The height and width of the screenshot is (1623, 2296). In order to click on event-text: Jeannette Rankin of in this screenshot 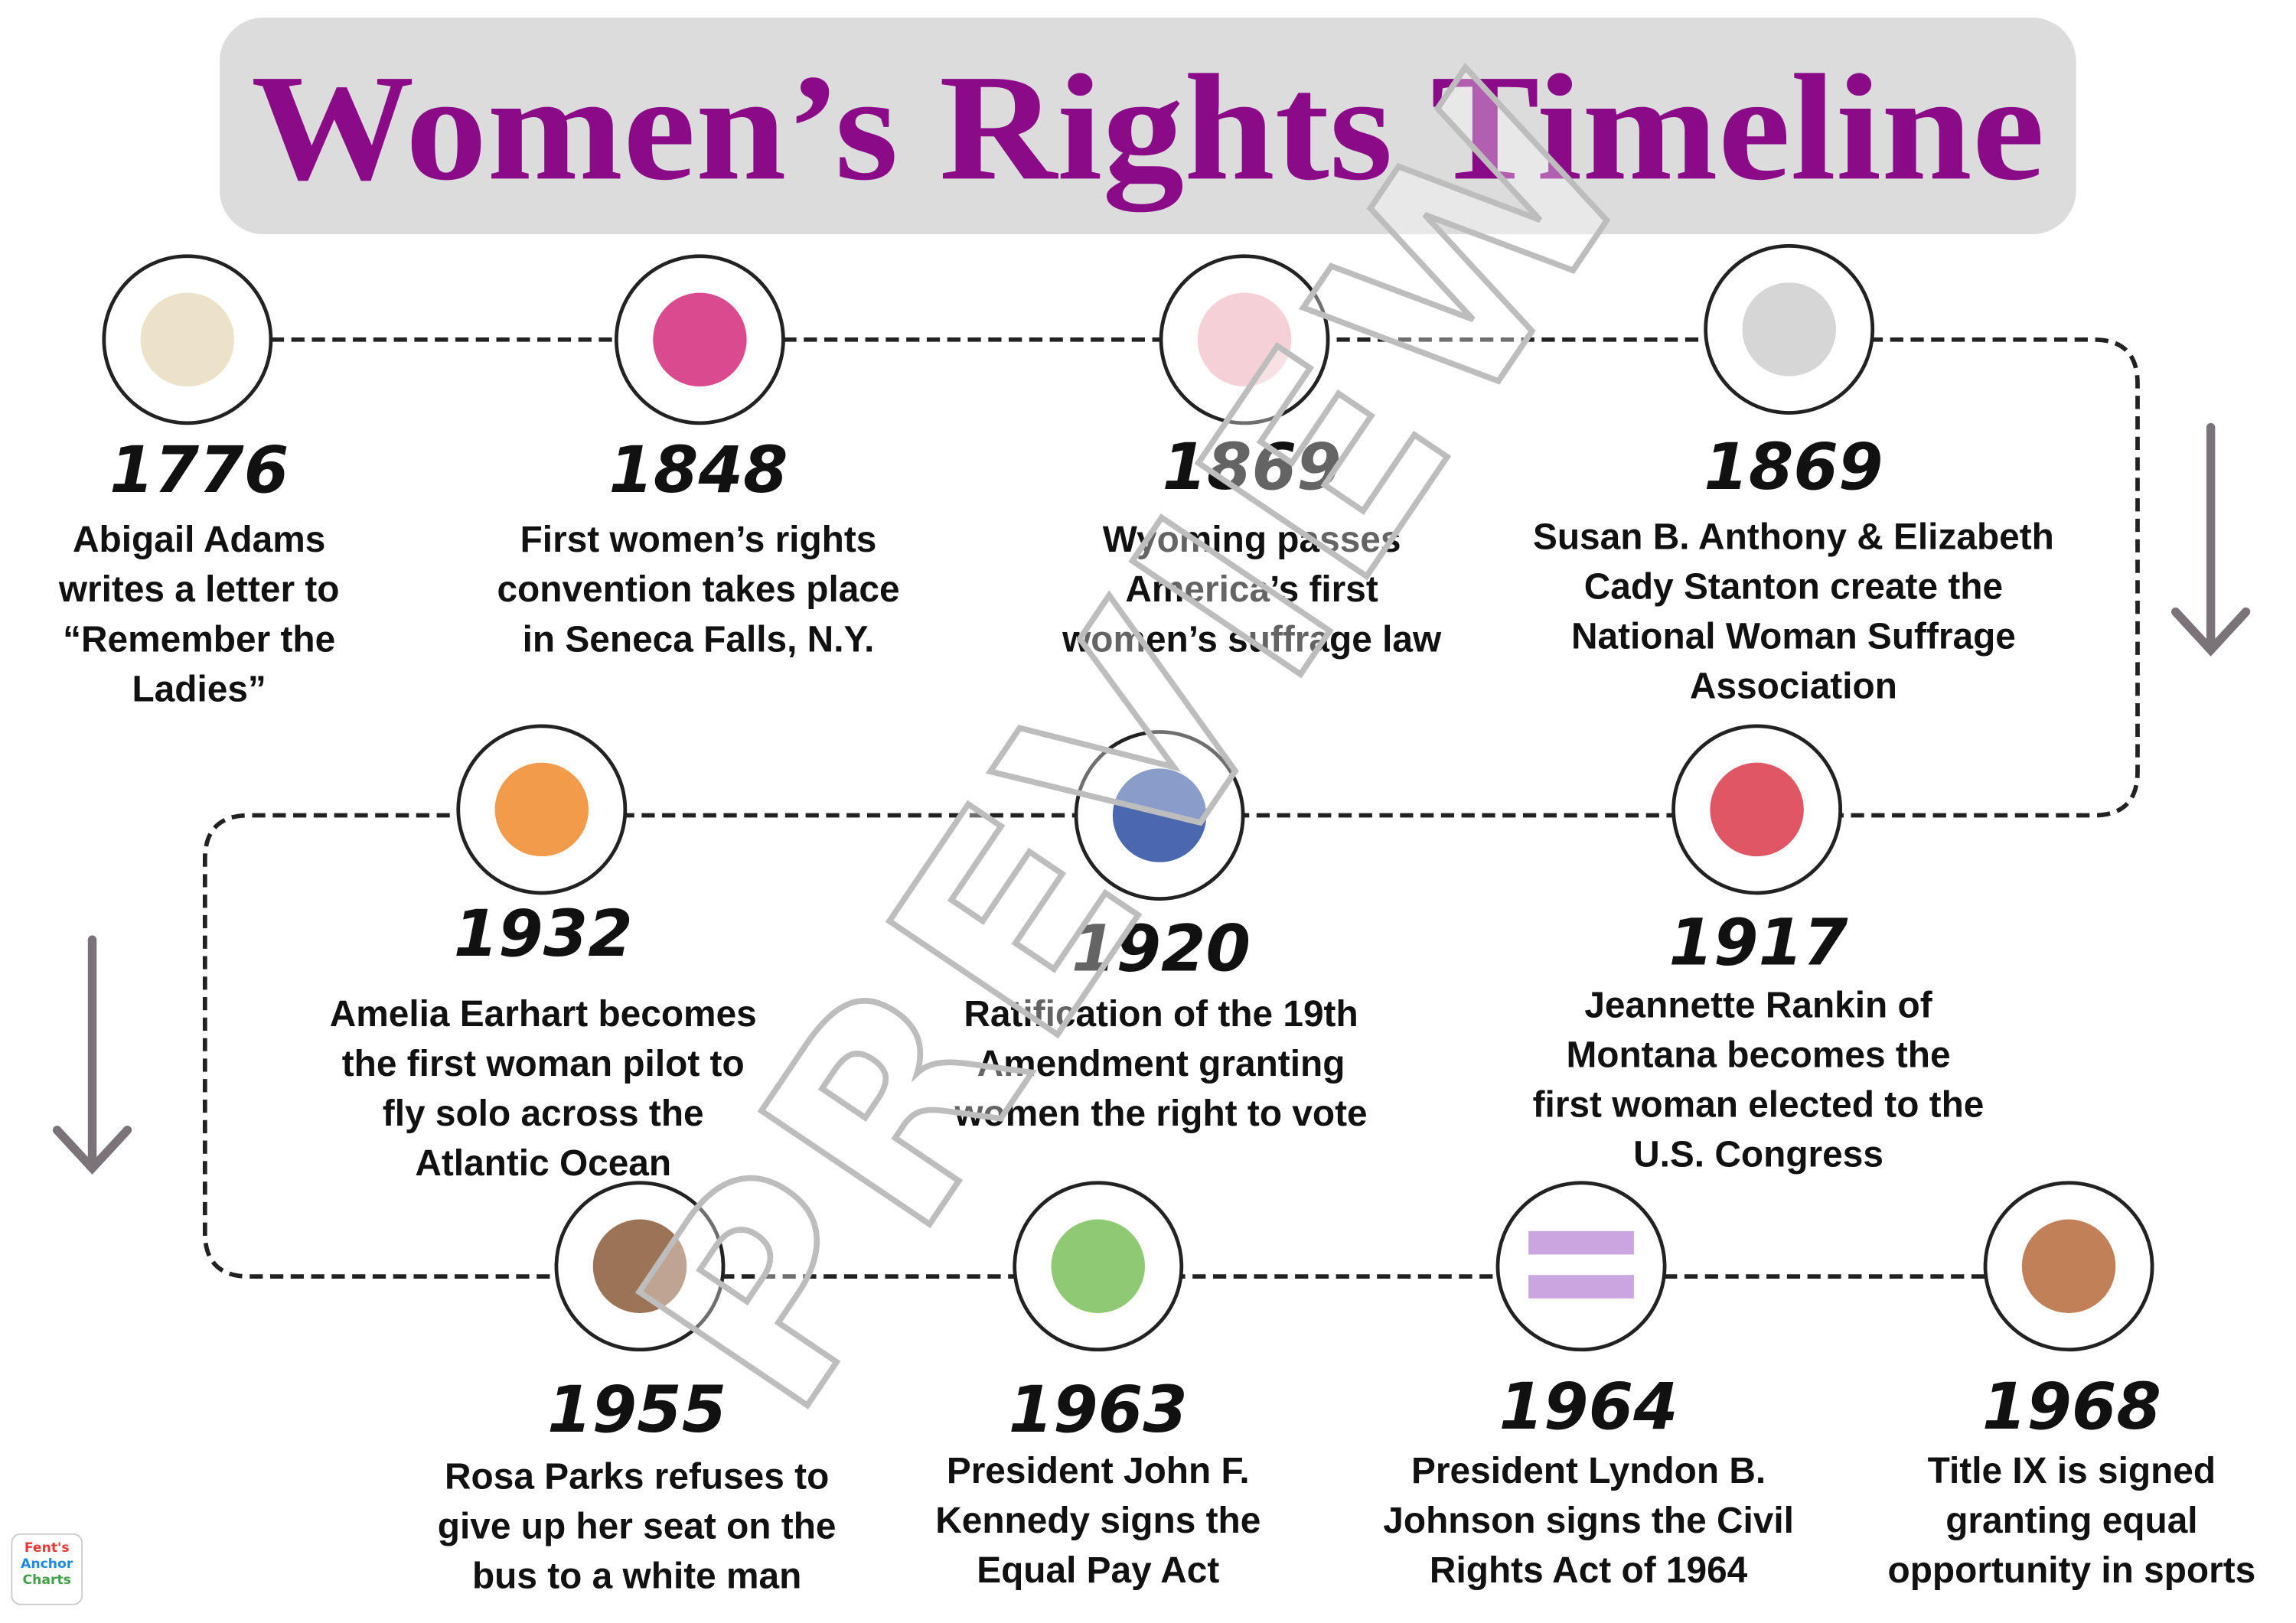, I will do `click(1758, 1006)`.